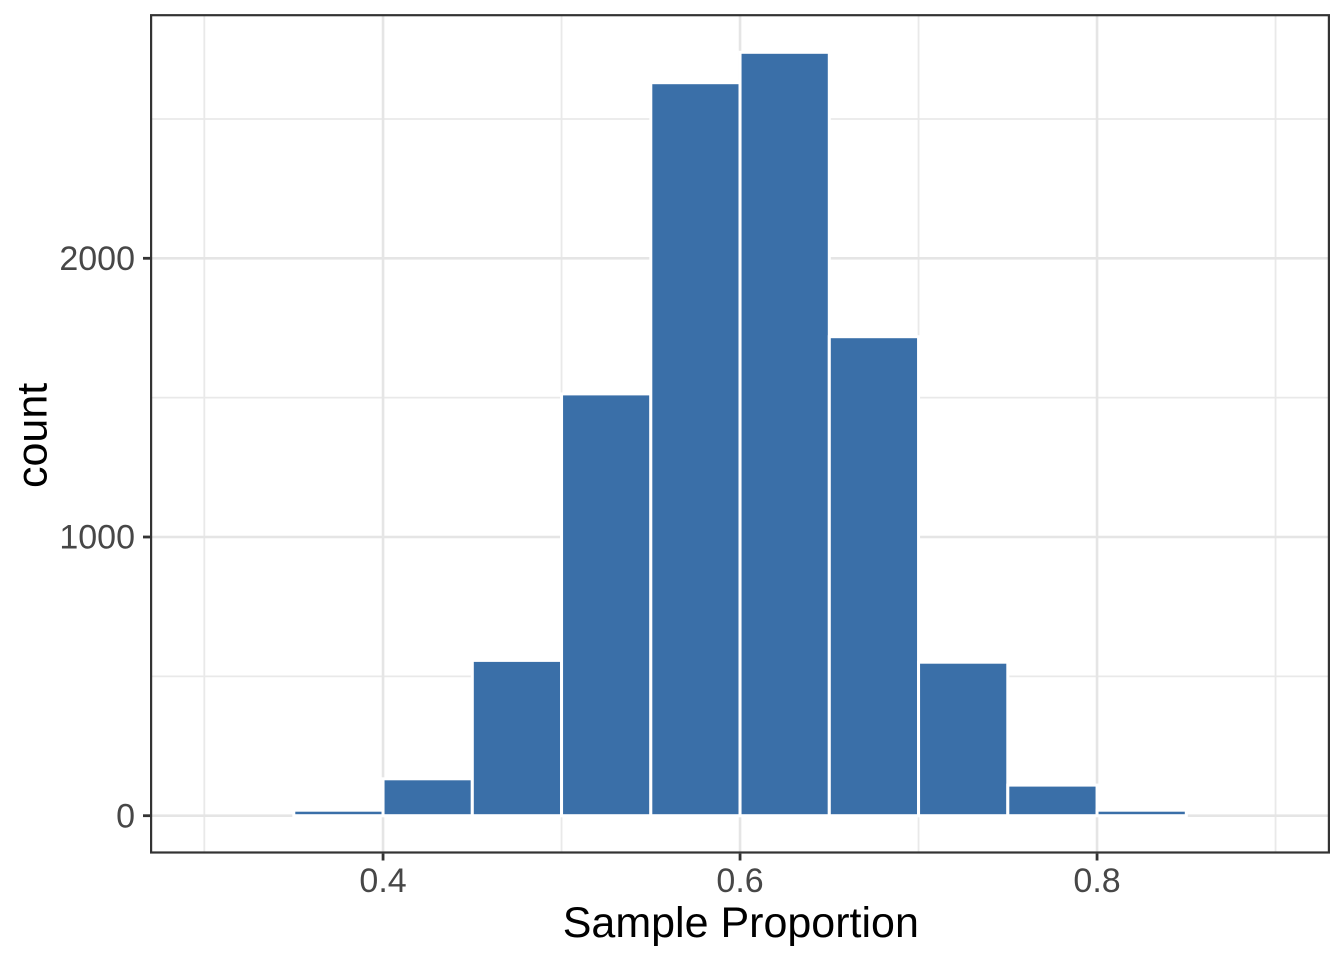 This screenshot has width=1344, height=960. I want to click on svg-text: 1000, so click(97, 538).